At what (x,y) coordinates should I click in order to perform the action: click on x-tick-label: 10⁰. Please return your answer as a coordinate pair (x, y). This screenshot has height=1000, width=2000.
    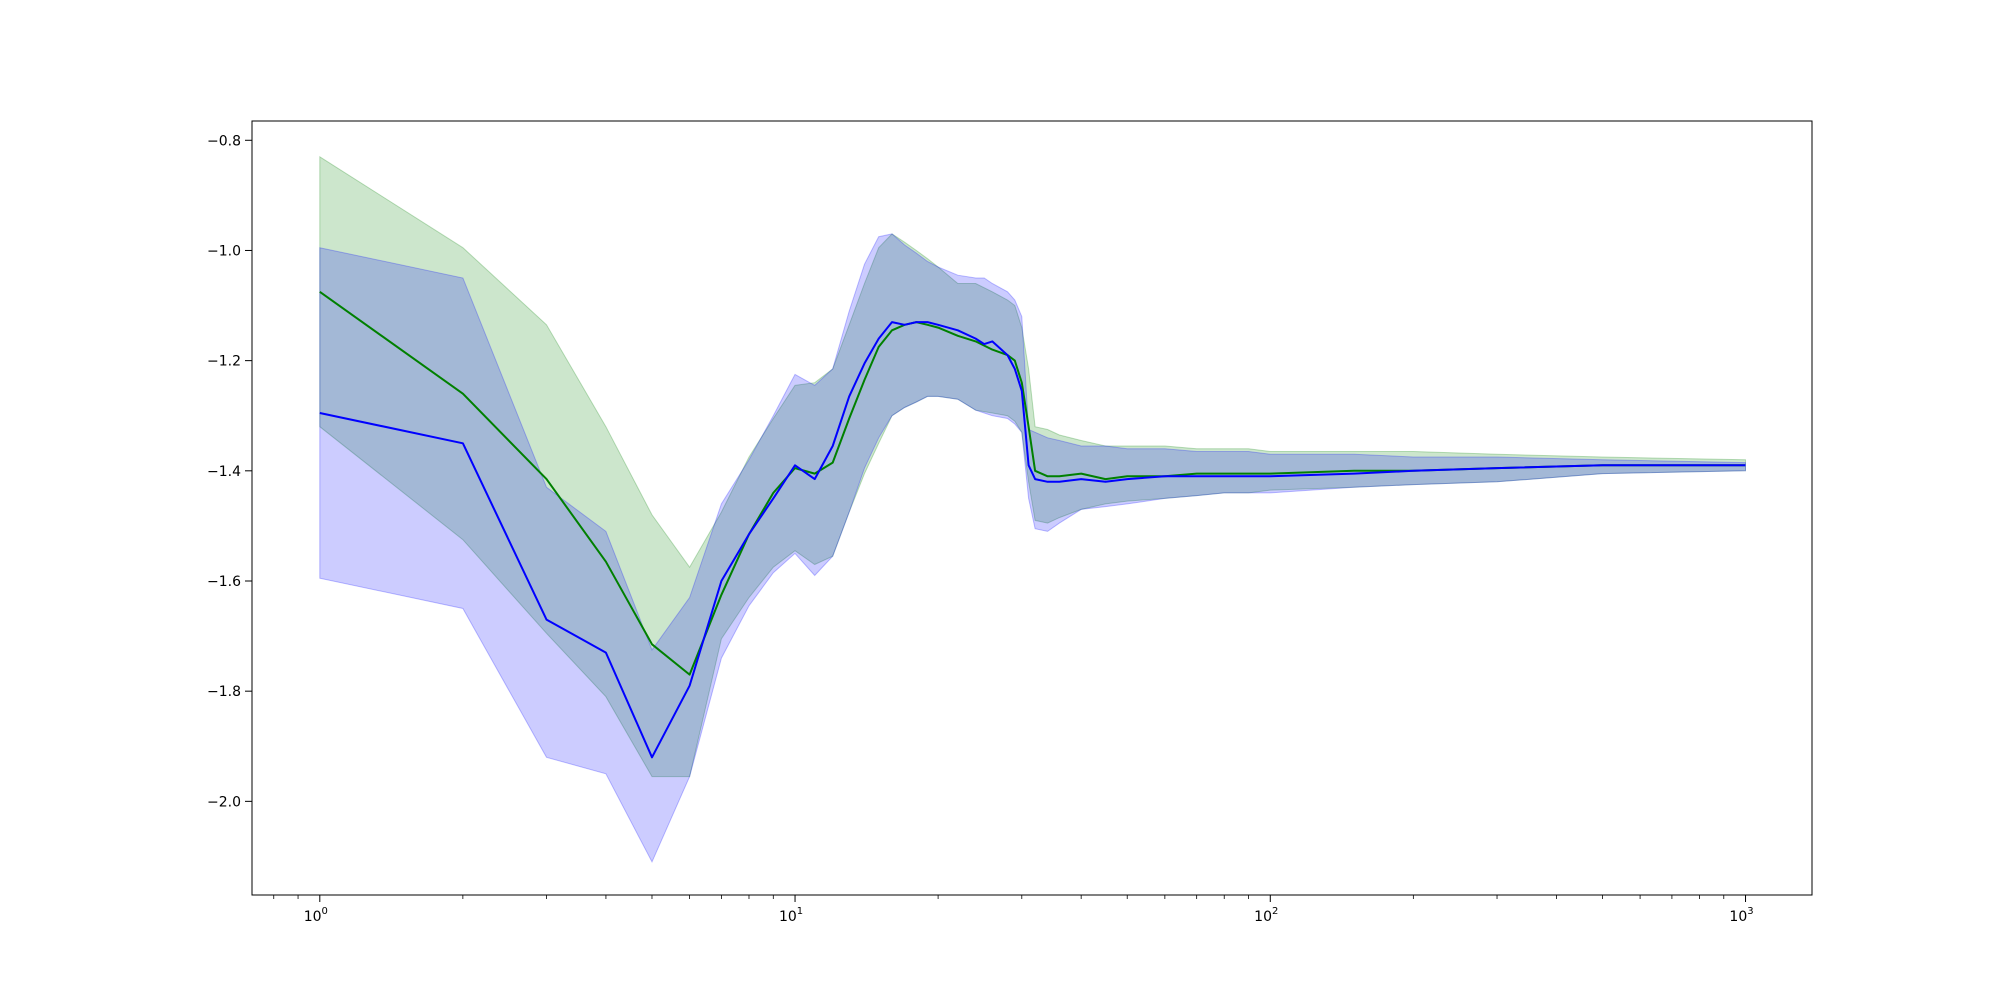
    Looking at the image, I should click on (316, 915).